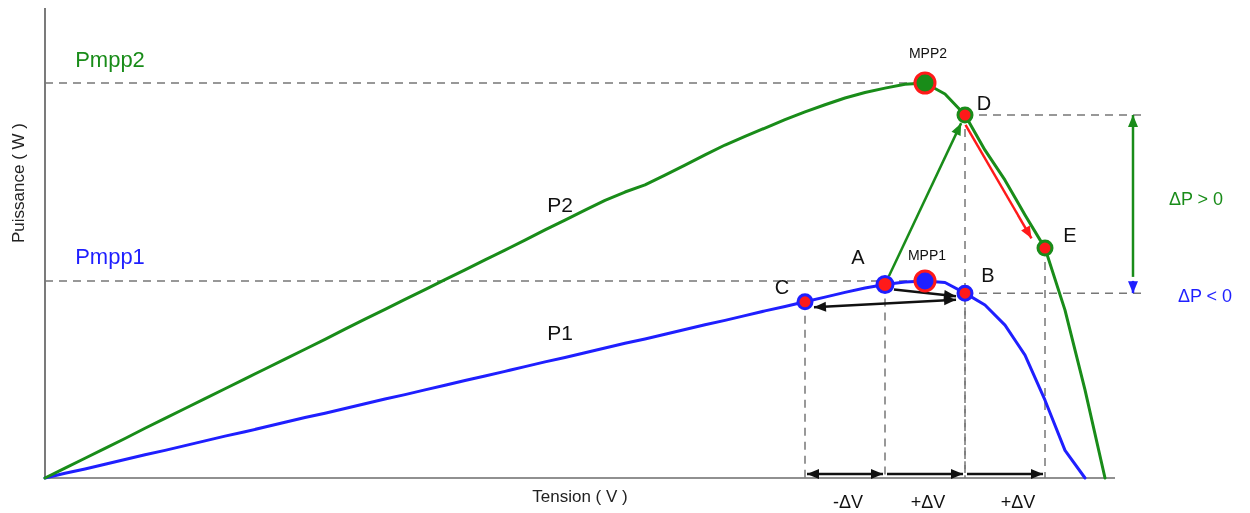 The height and width of the screenshot is (513, 1250). I want to click on series-label: P1, so click(560, 332).